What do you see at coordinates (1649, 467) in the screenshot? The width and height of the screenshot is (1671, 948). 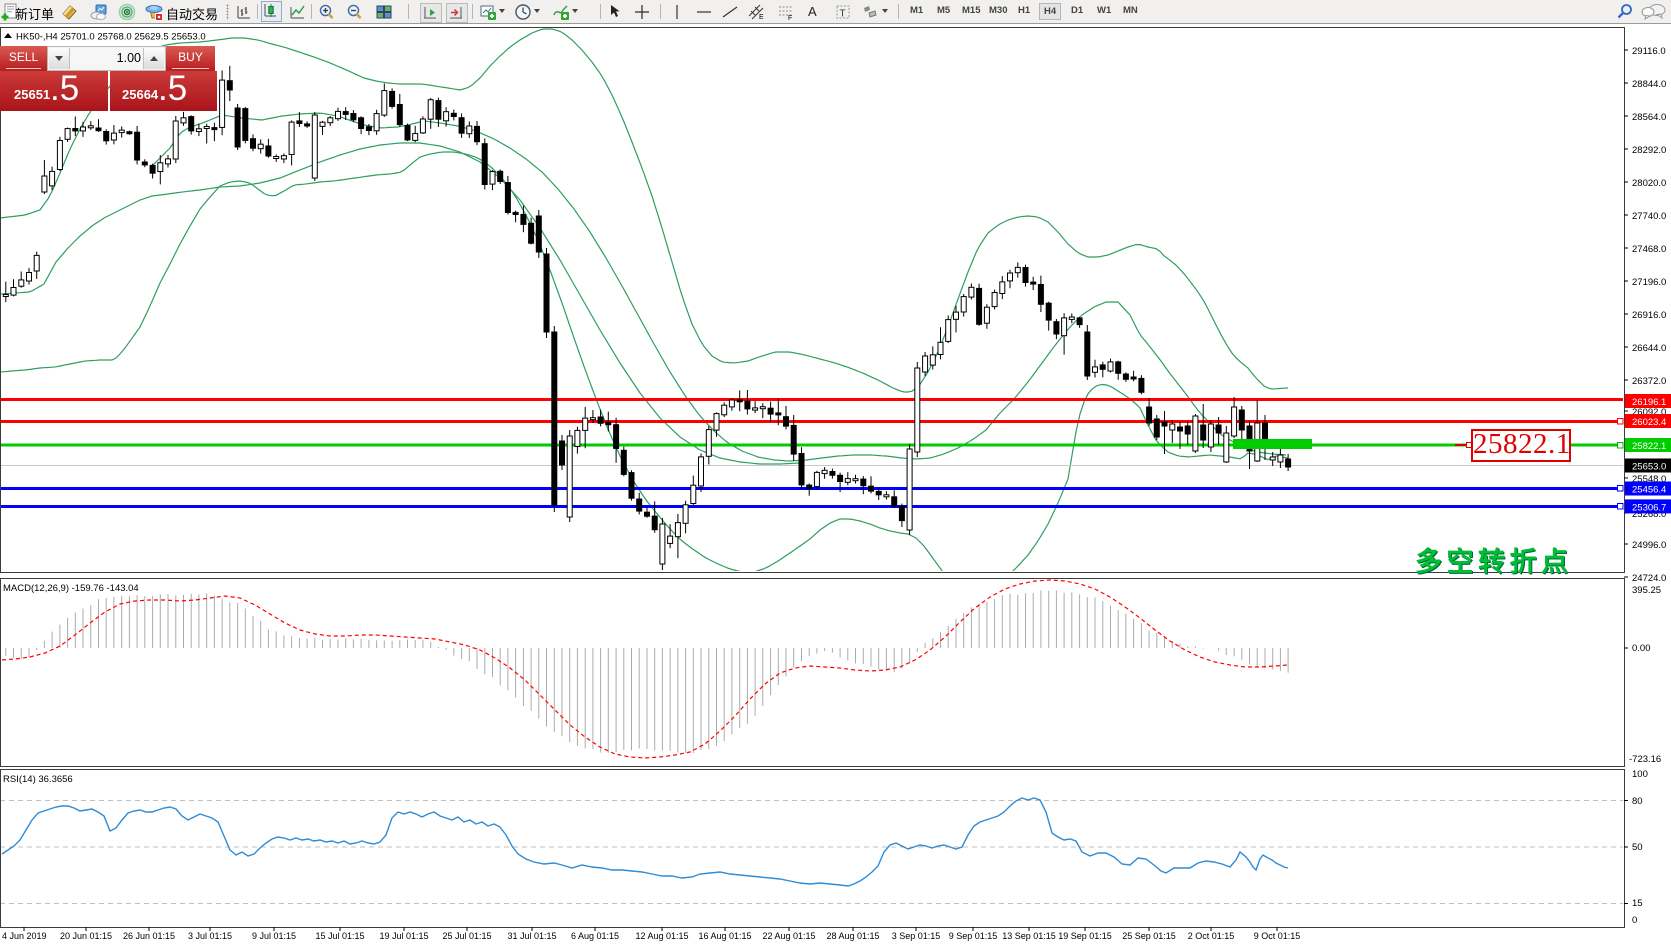 I see `svg-text: 25653.0` at bounding box center [1649, 467].